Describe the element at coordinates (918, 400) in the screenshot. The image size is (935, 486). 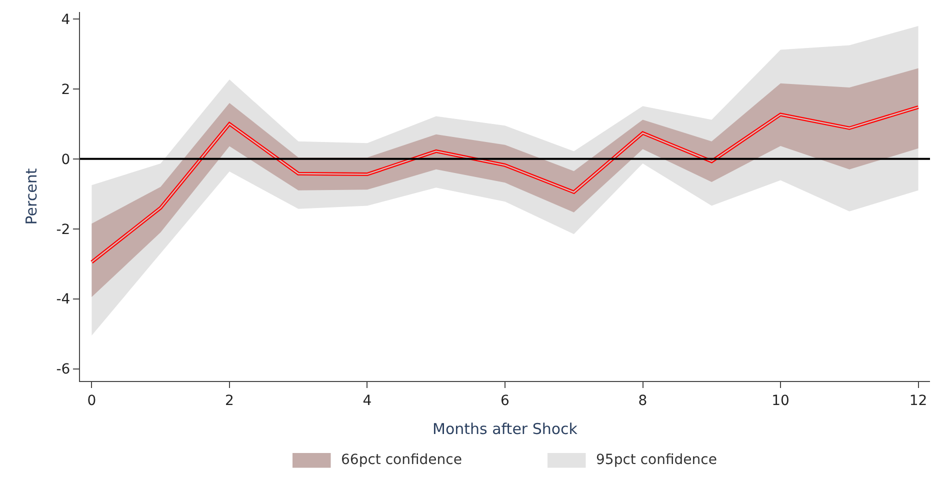
I see `x-tick-label: 12` at that location.